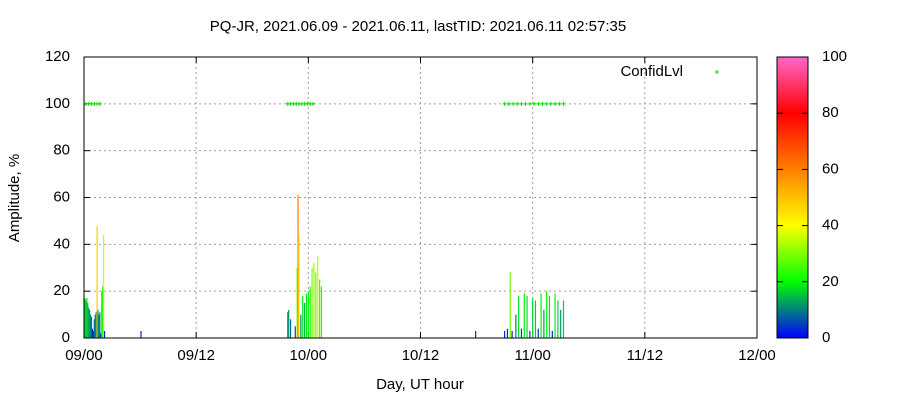 The width and height of the screenshot is (900, 400). I want to click on y-tick-label: 80, so click(61, 150).